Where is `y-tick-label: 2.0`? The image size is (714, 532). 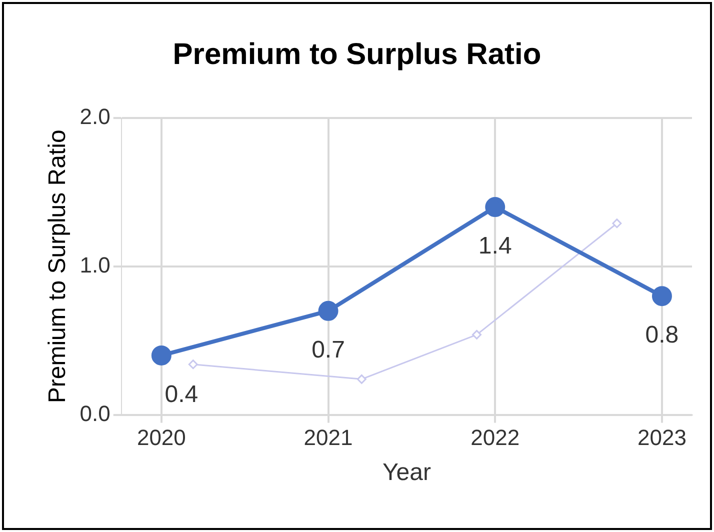
y-tick-label: 2.0 is located at coordinates (95, 117).